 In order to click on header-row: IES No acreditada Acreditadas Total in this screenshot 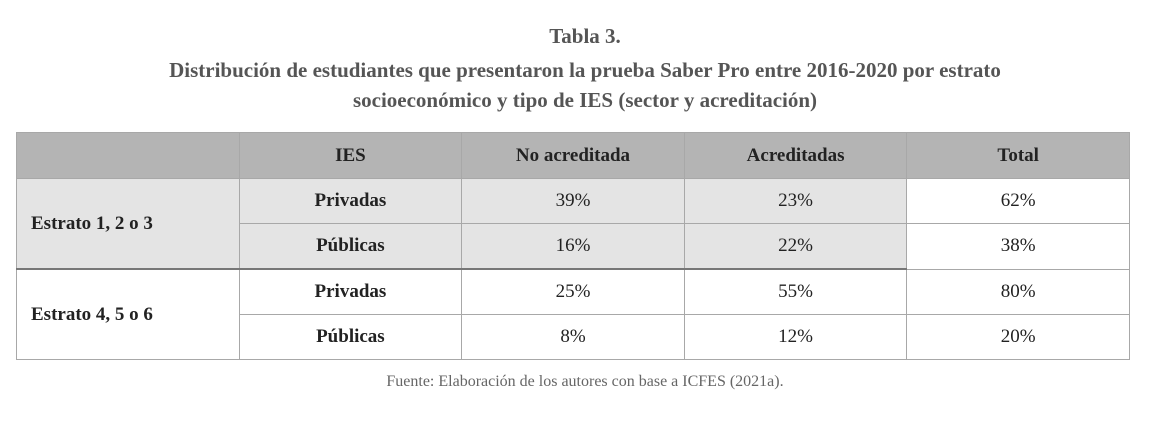, I will do `click(573, 155)`.